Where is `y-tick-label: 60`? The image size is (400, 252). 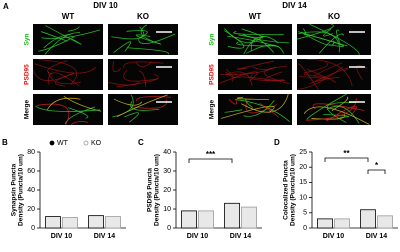 y-tick-label: 60 is located at coordinates (31, 171).